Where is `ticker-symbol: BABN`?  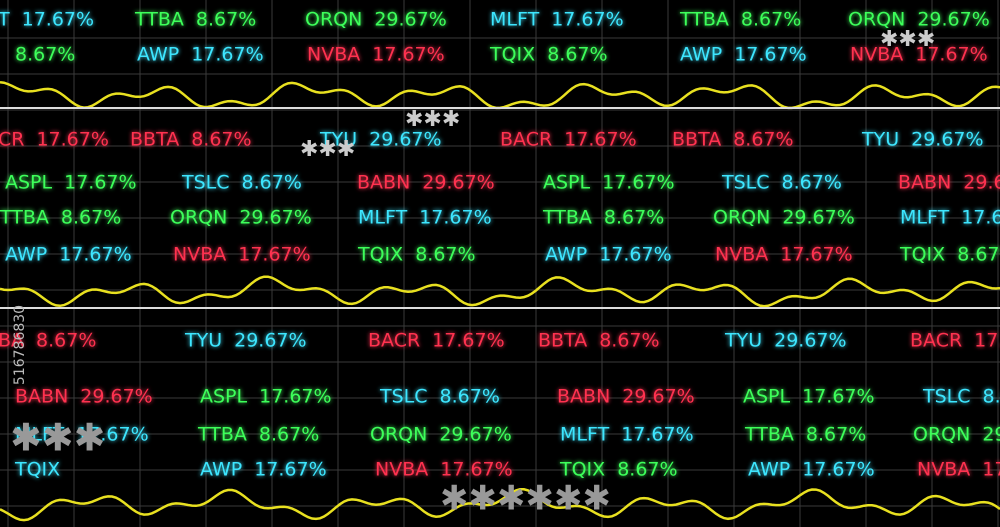
ticker-symbol: BABN is located at coordinates (41, 397).